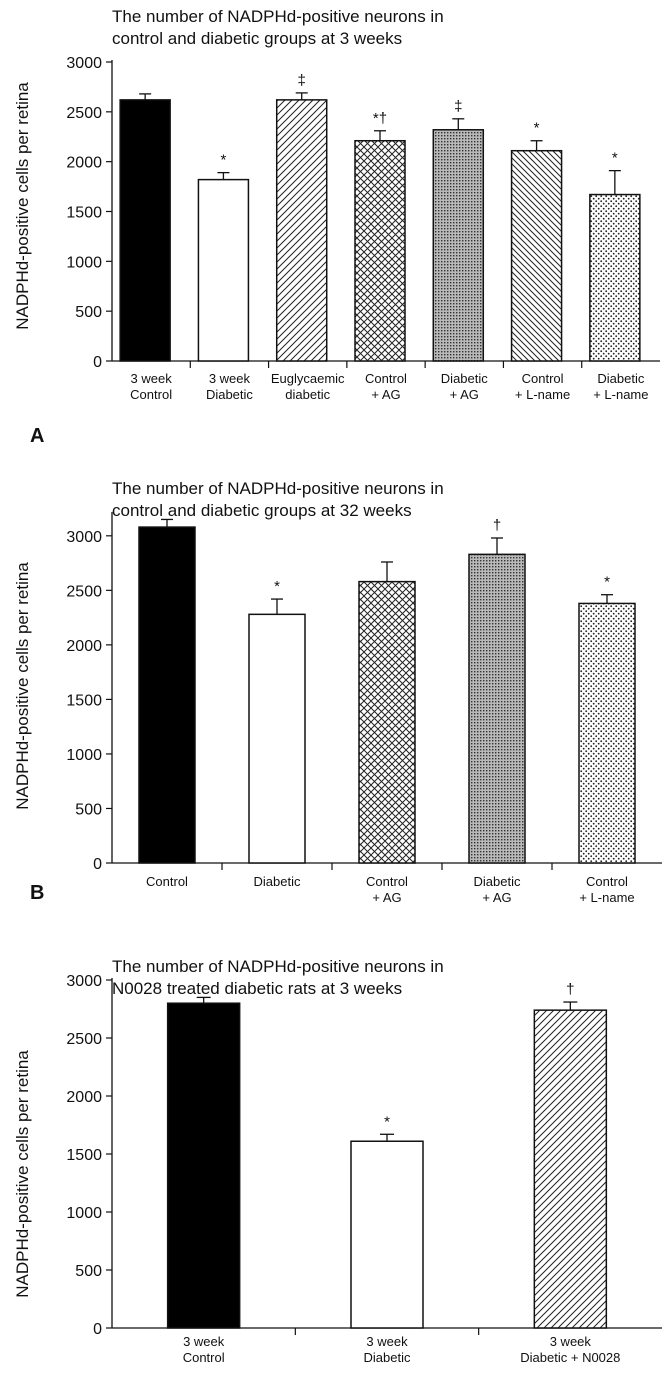 The width and height of the screenshot is (670, 1380). I want to click on panel-label-b: B, so click(37, 893).